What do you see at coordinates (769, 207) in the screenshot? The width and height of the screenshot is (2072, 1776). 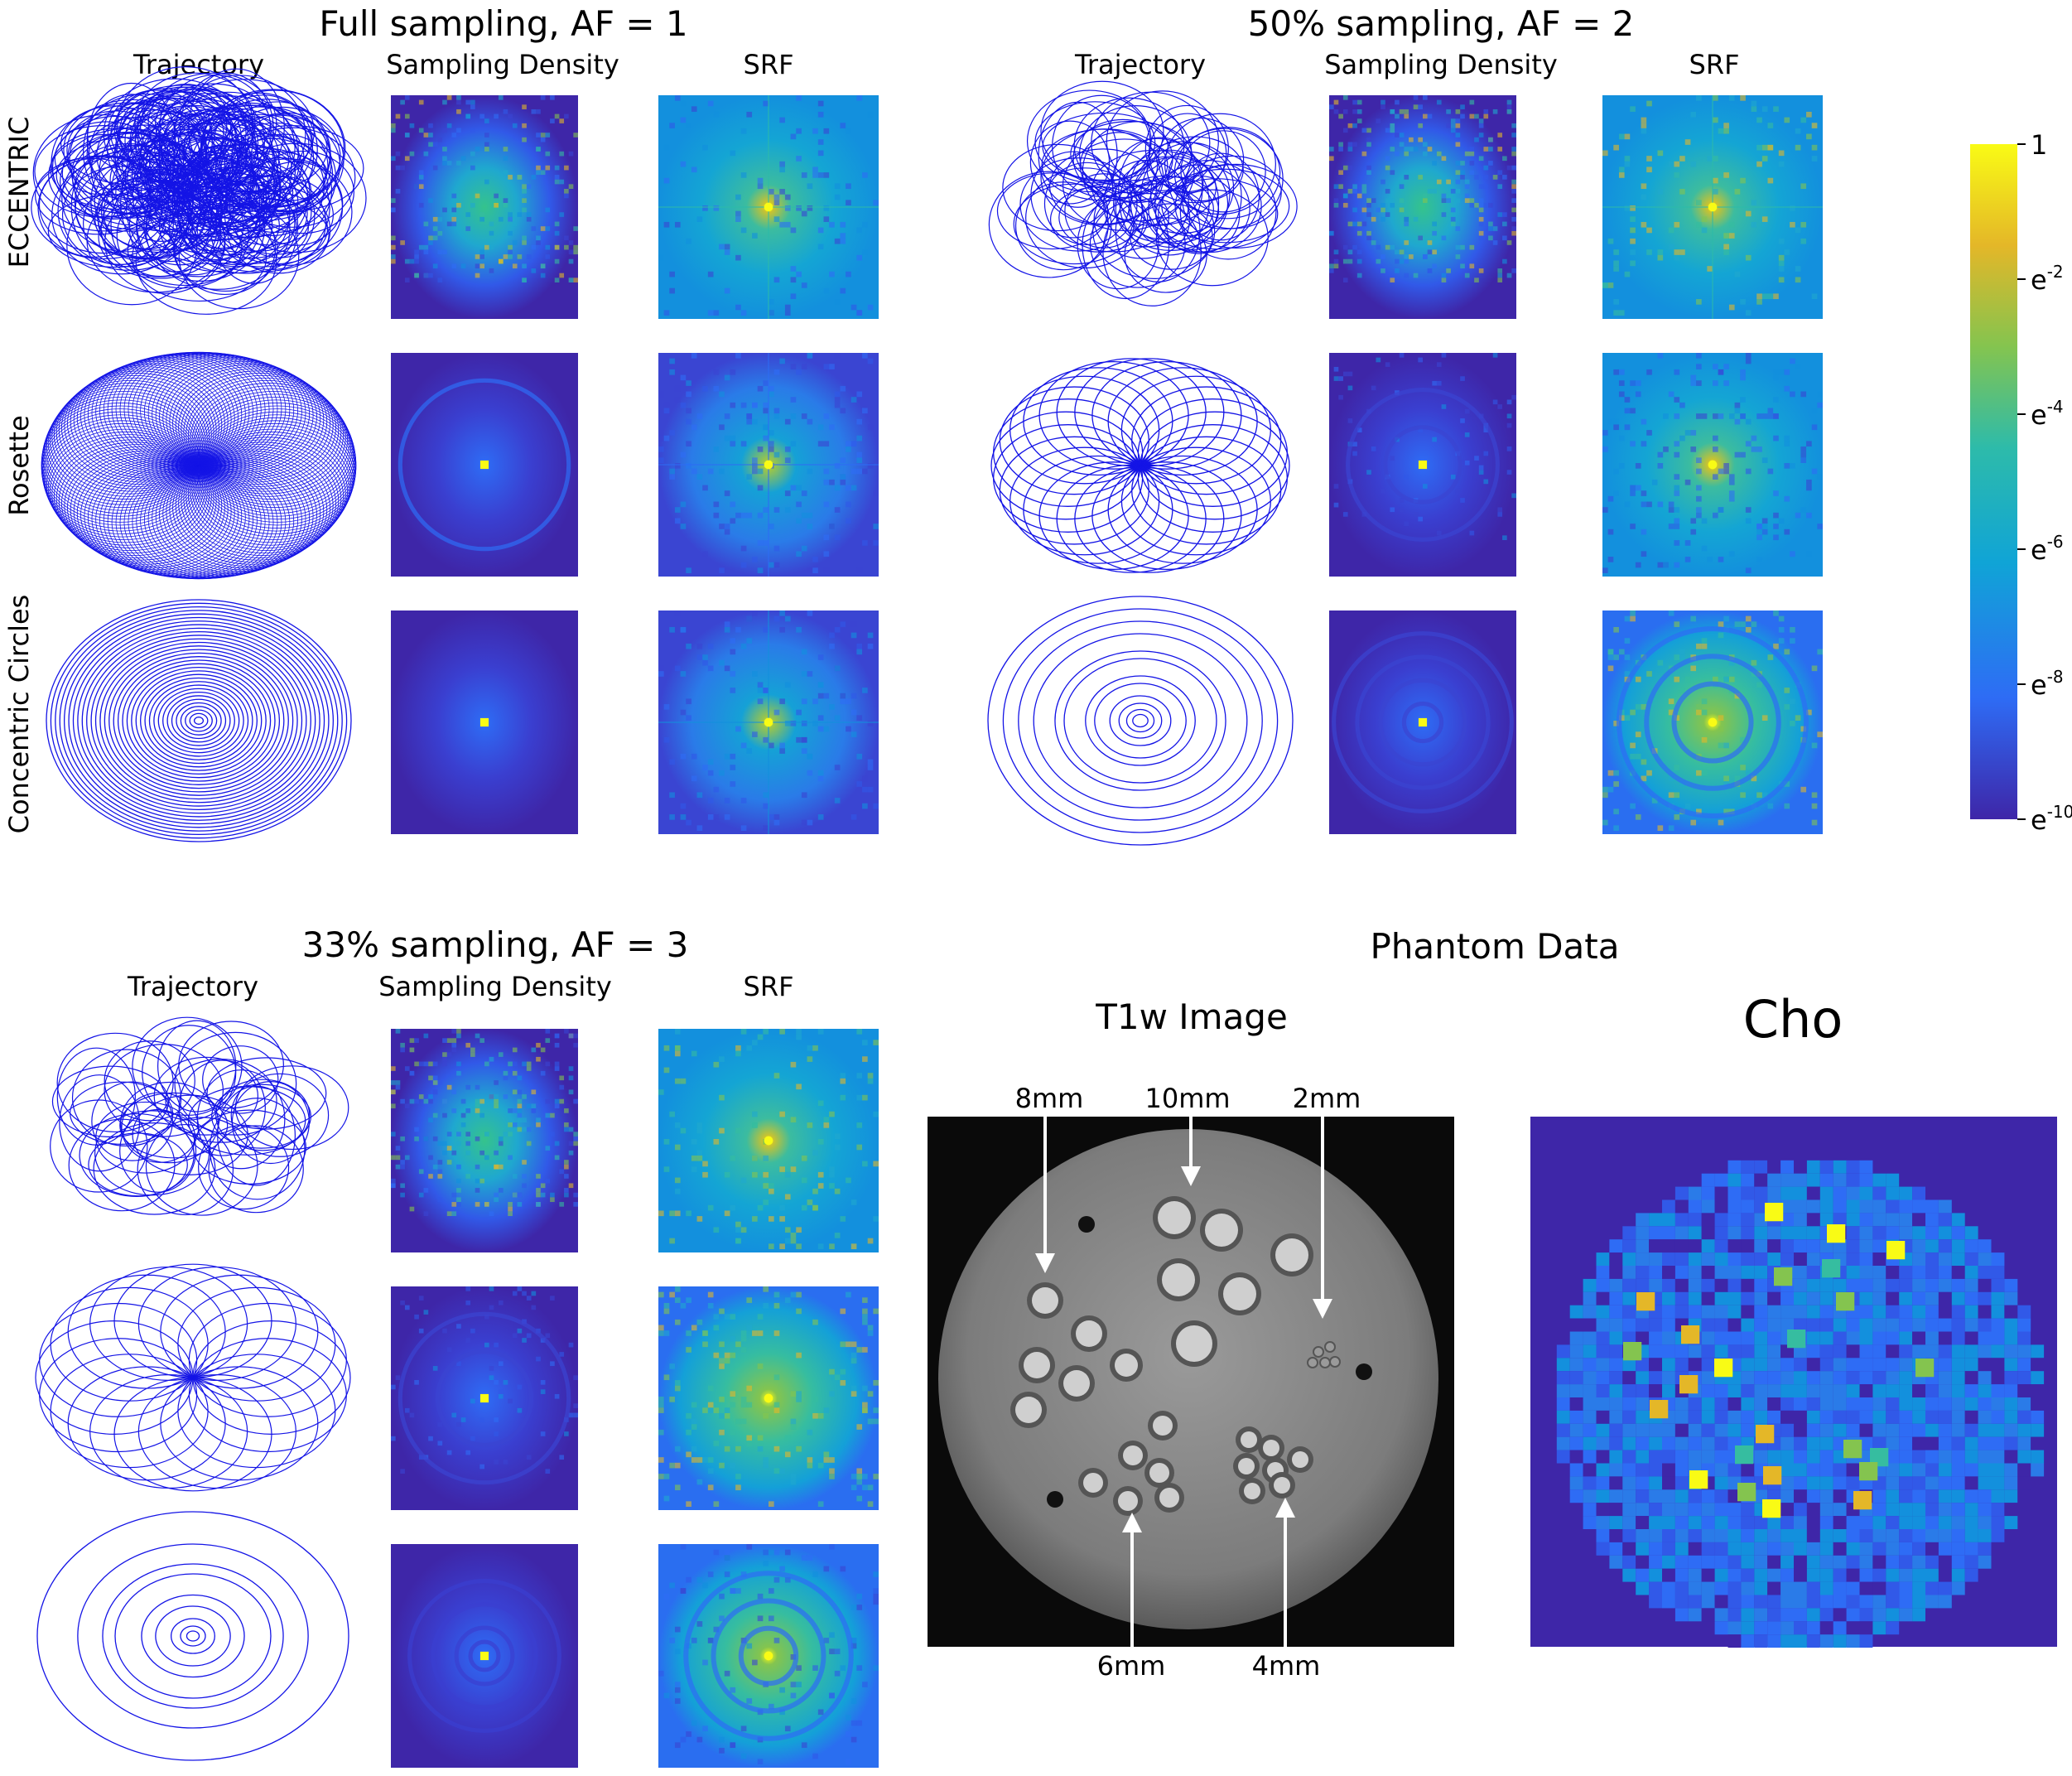 I see `srf-eccentric-full` at bounding box center [769, 207].